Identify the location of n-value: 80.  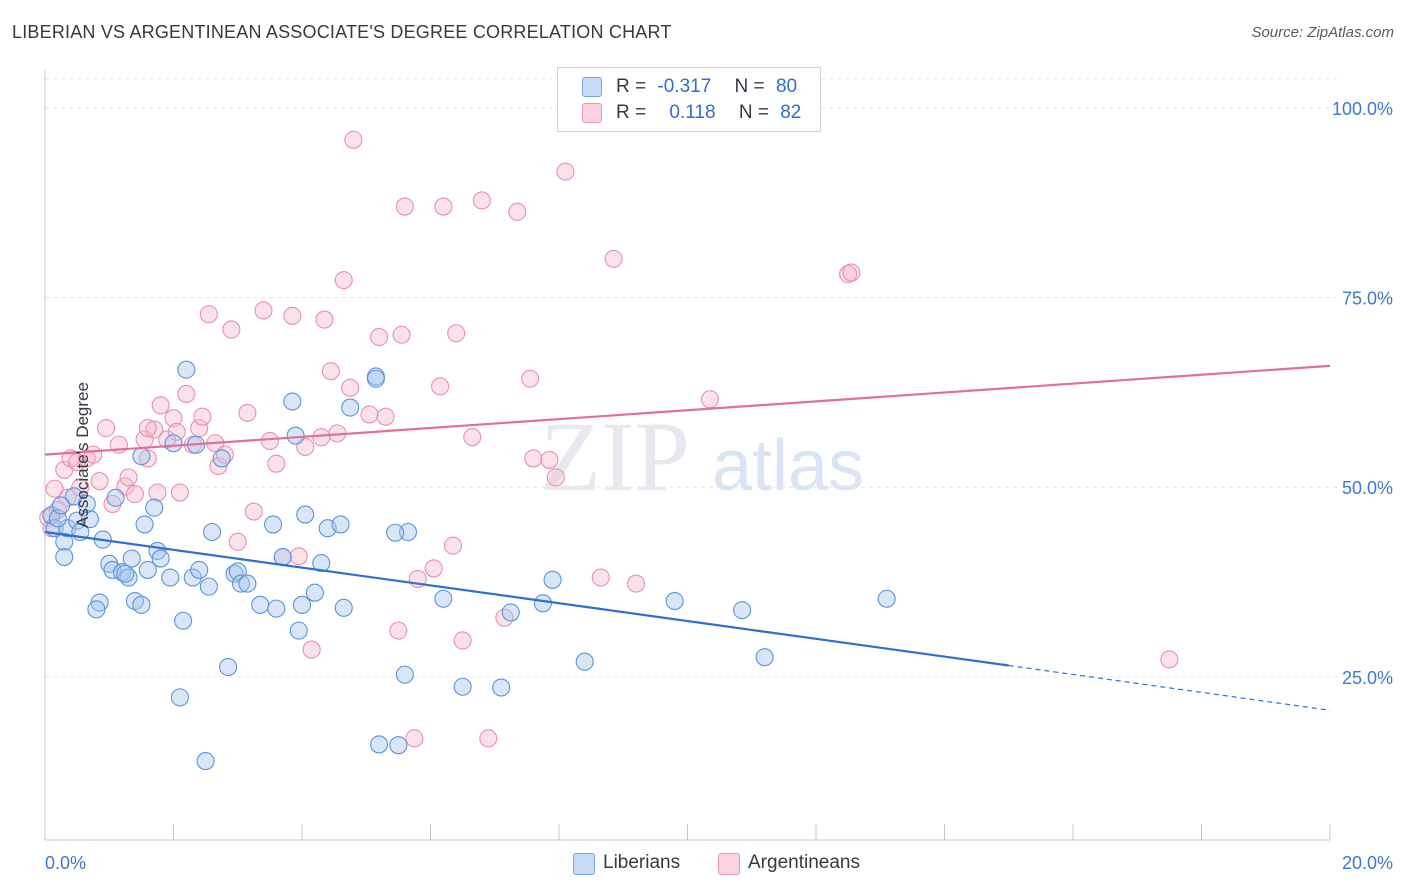
(786, 86).